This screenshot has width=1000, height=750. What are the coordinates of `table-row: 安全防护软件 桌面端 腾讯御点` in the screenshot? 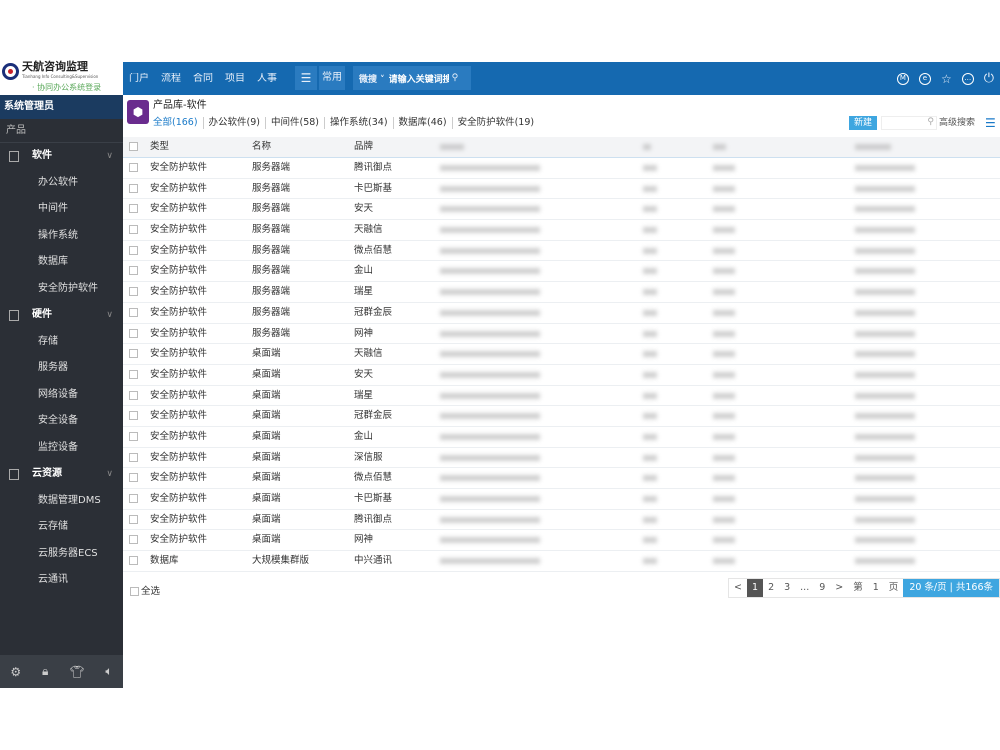 It's located at (561, 520).